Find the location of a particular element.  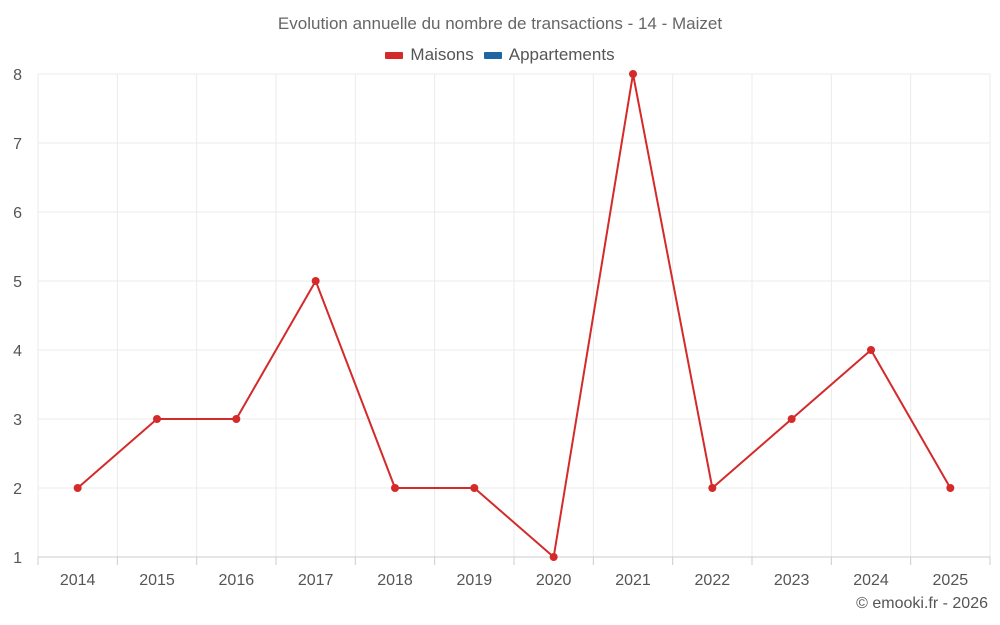

x-tick-label: 2020 is located at coordinates (554, 580).